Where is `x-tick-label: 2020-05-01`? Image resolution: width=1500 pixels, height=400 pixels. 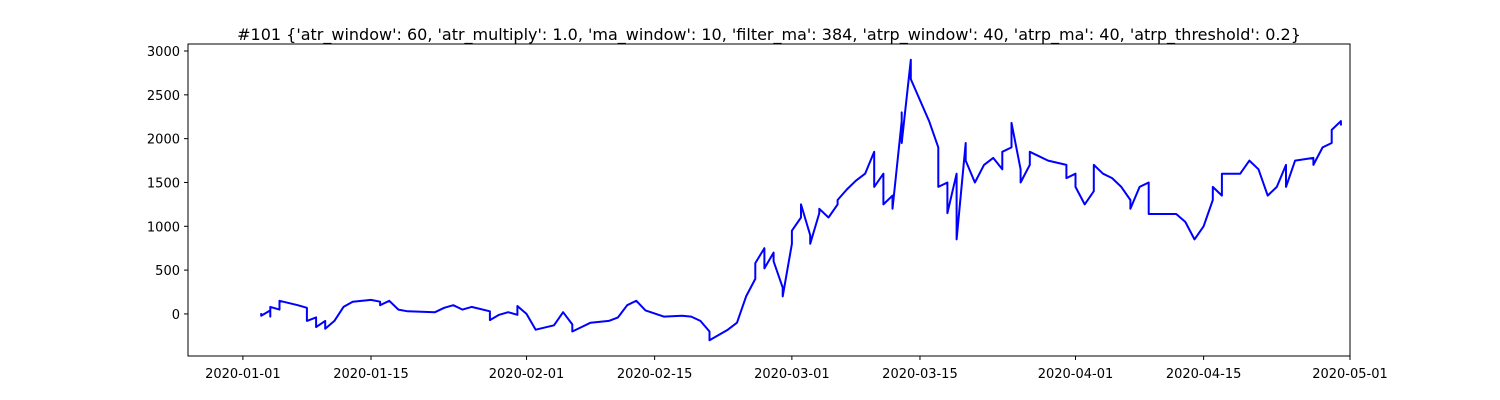 x-tick-label: 2020-05-01 is located at coordinates (1350, 374).